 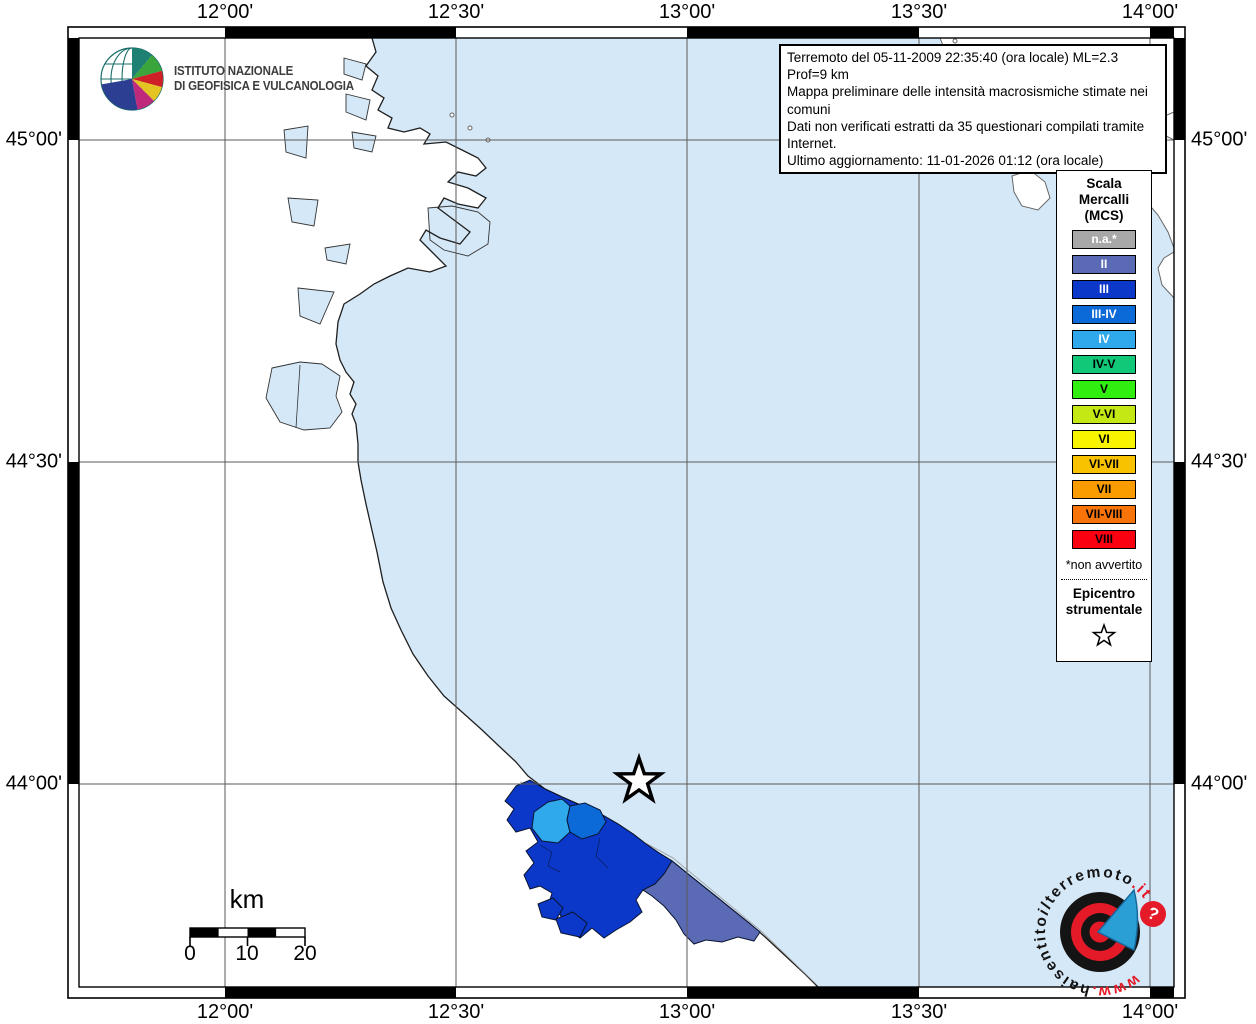 What do you see at coordinates (247, 936) in the screenshot?
I see `scale-bar` at bounding box center [247, 936].